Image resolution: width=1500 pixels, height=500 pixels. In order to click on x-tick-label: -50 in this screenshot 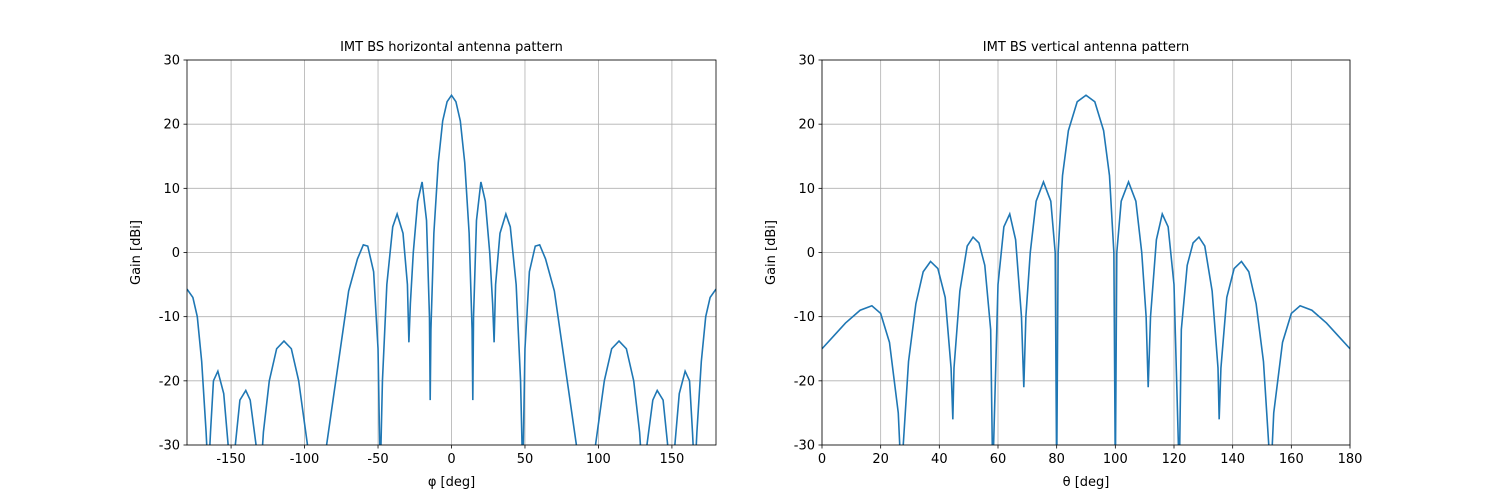, I will do `click(377, 459)`.